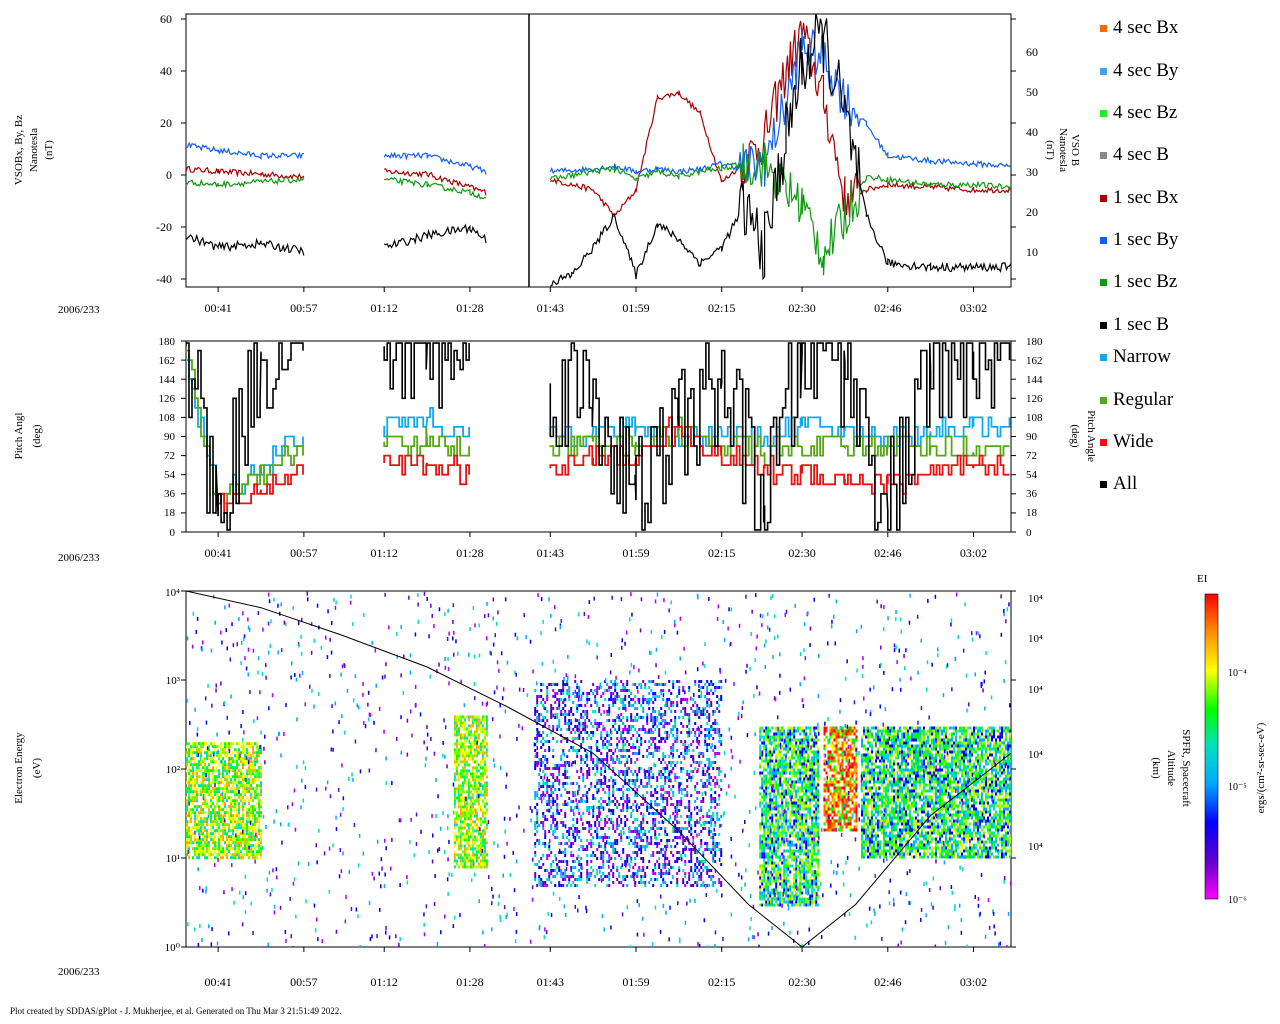 This screenshot has height=1024, width=1280. Describe the element at coordinates (173, 948) in the screenshot. I see `y-tick-label: 10⁰` at that location.